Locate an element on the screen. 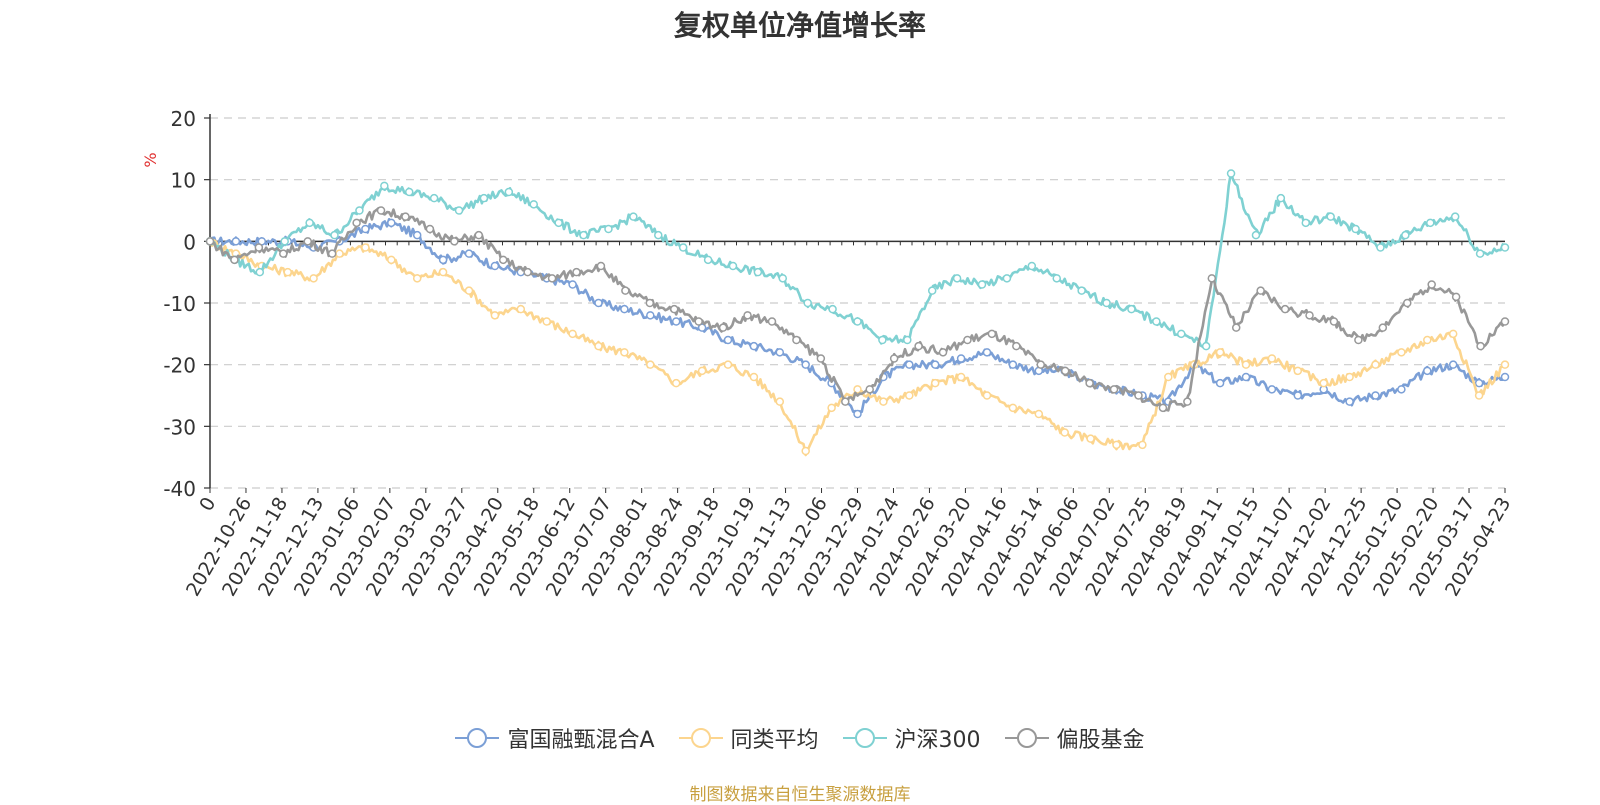 Image resolution: width=1600 pixels, height=805 pixels. y-axis-label: % is located at coordinates (150, 159).